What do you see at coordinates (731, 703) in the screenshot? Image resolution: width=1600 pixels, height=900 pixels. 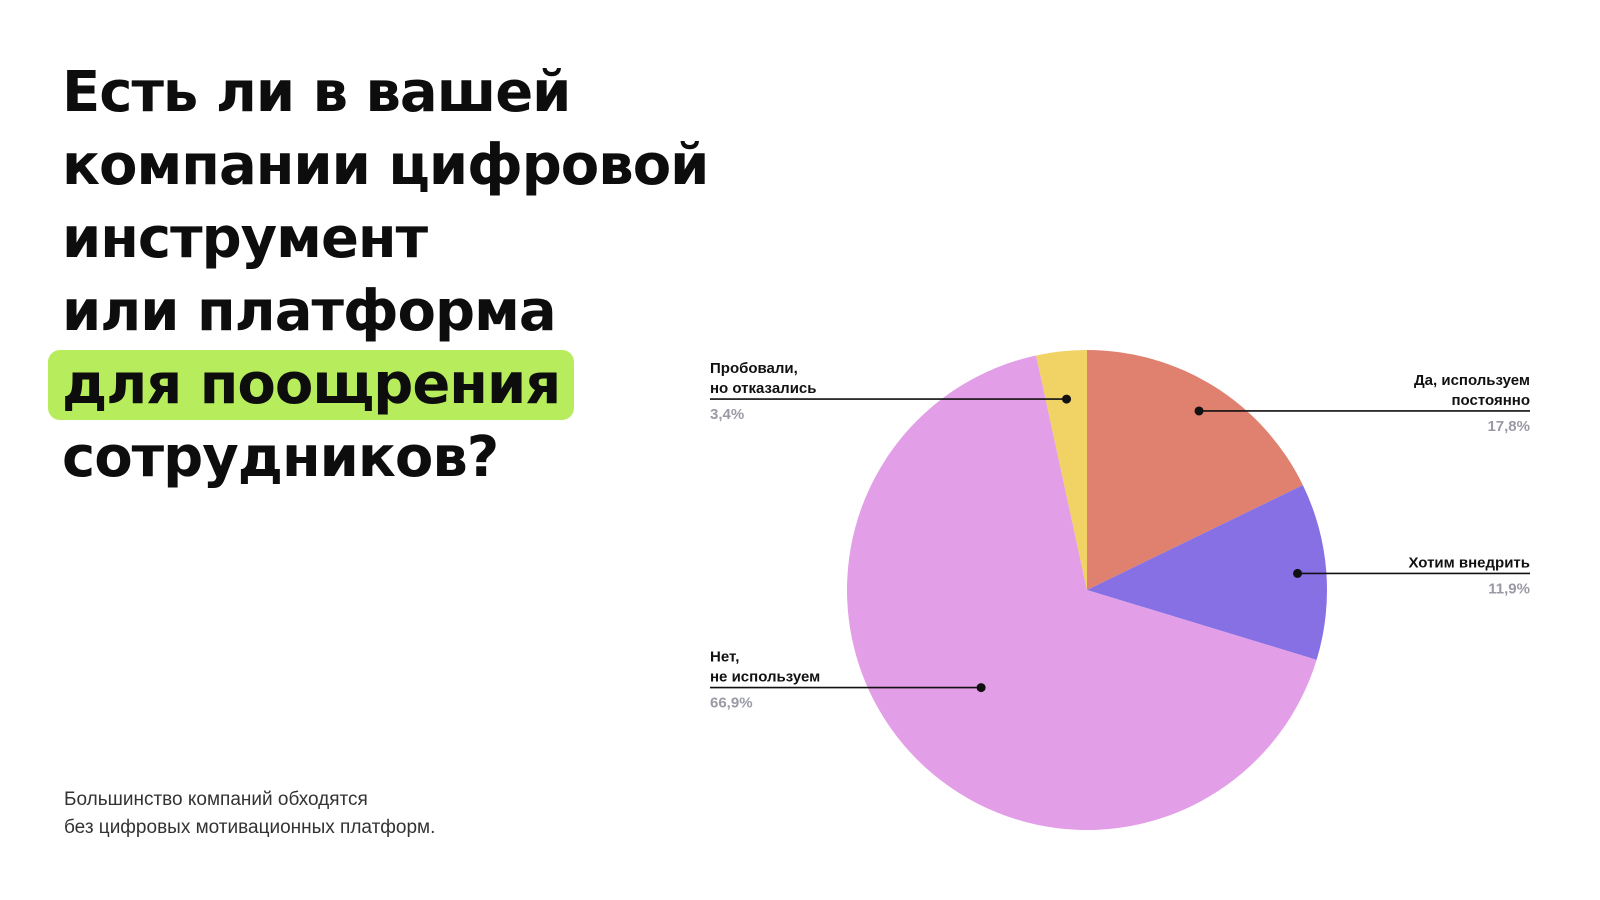 I see `slice-value-label: 66,9%` at bounding box center [731, 703].